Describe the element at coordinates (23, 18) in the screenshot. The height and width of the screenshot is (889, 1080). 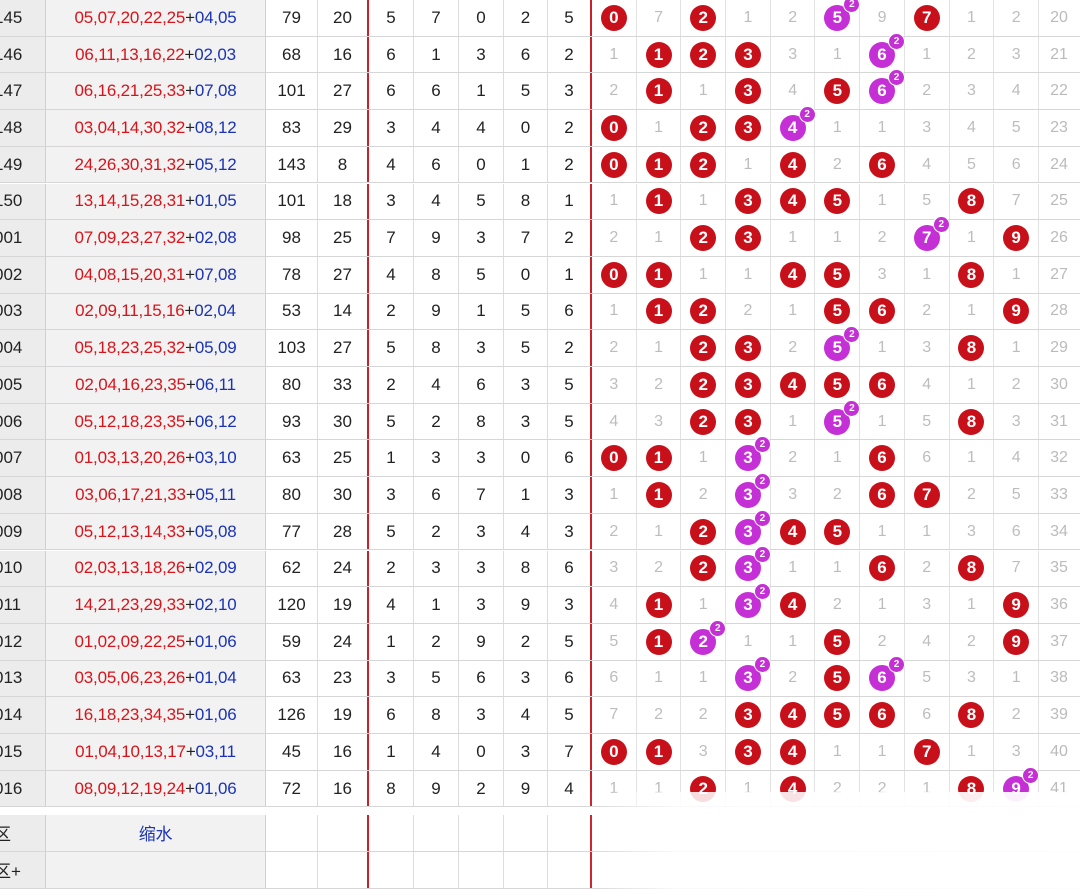
I see `period-number: 145` at that location.